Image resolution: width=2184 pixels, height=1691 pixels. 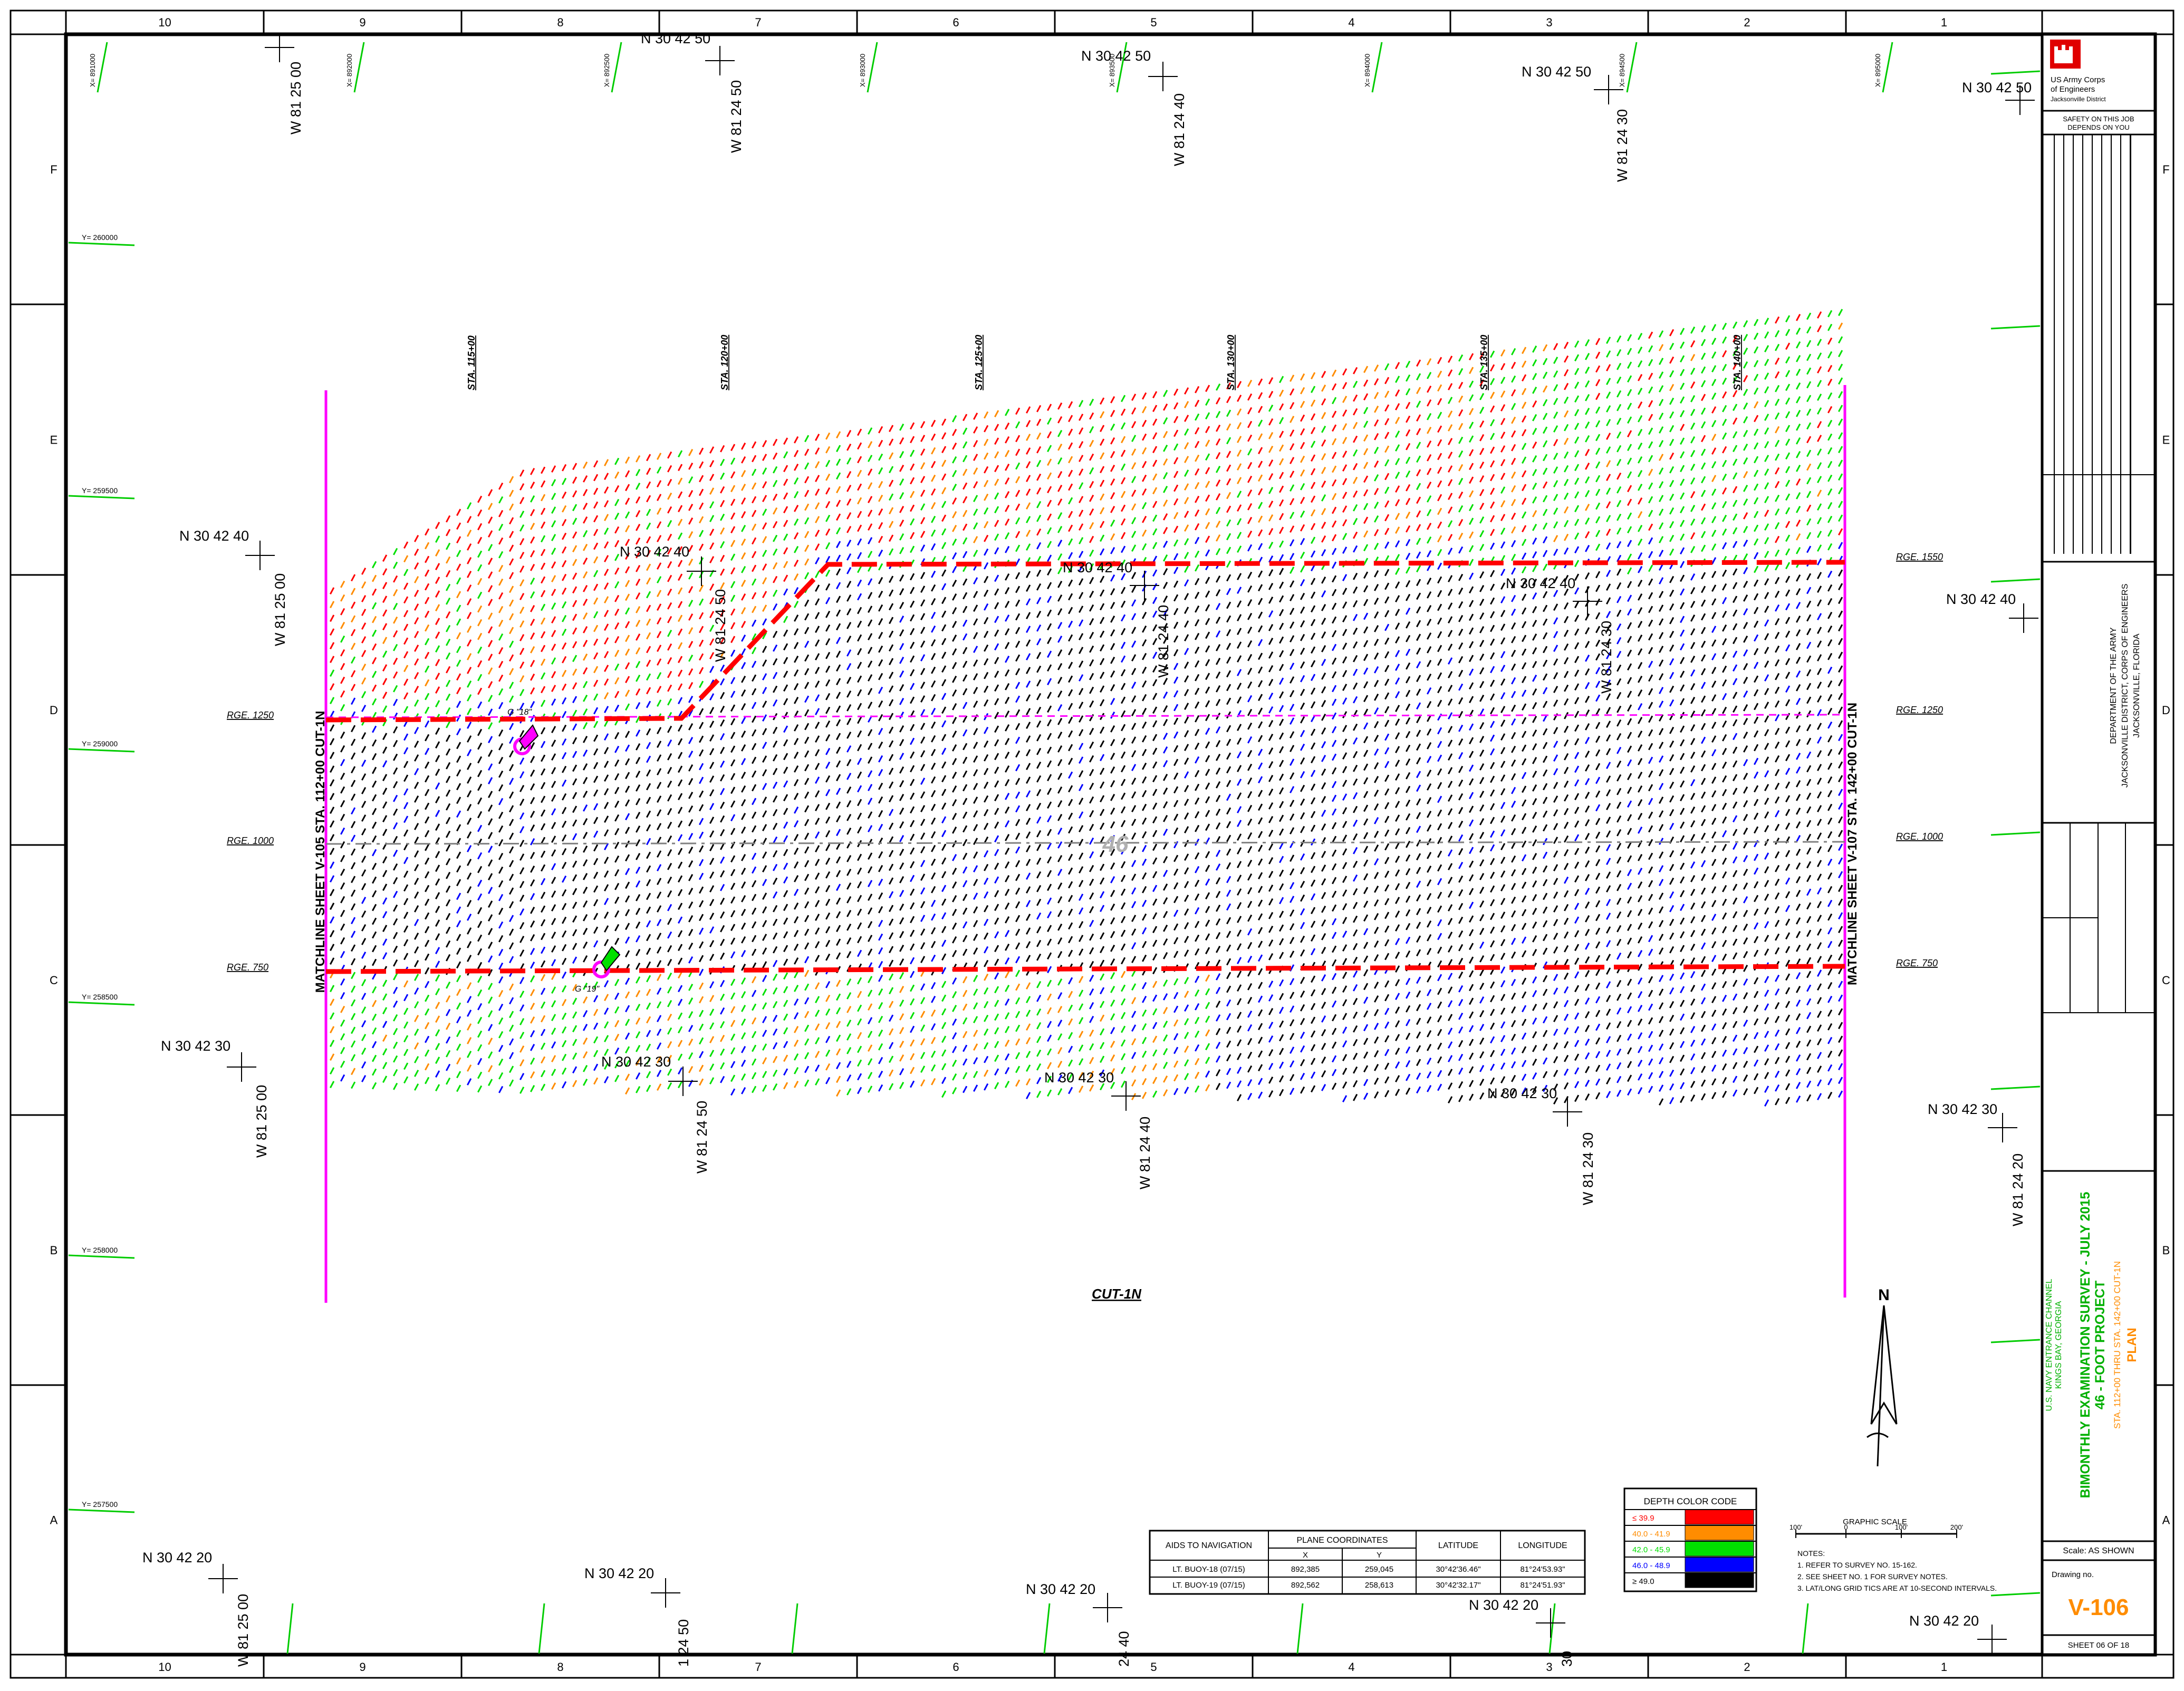 What do you see at coordinates (1805, 1629) in the screenshot?
I see `grid-tick` at bounding box center [1805, 1629].